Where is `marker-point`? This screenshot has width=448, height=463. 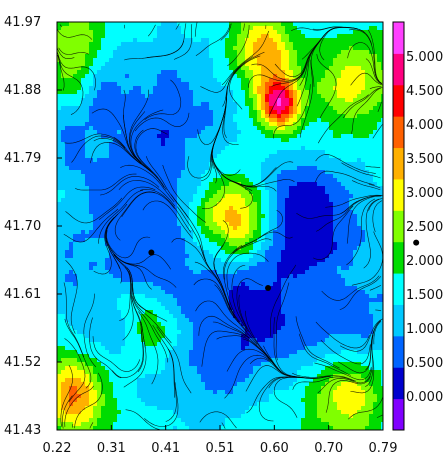
marker-point is located at coordinates (268, 287).